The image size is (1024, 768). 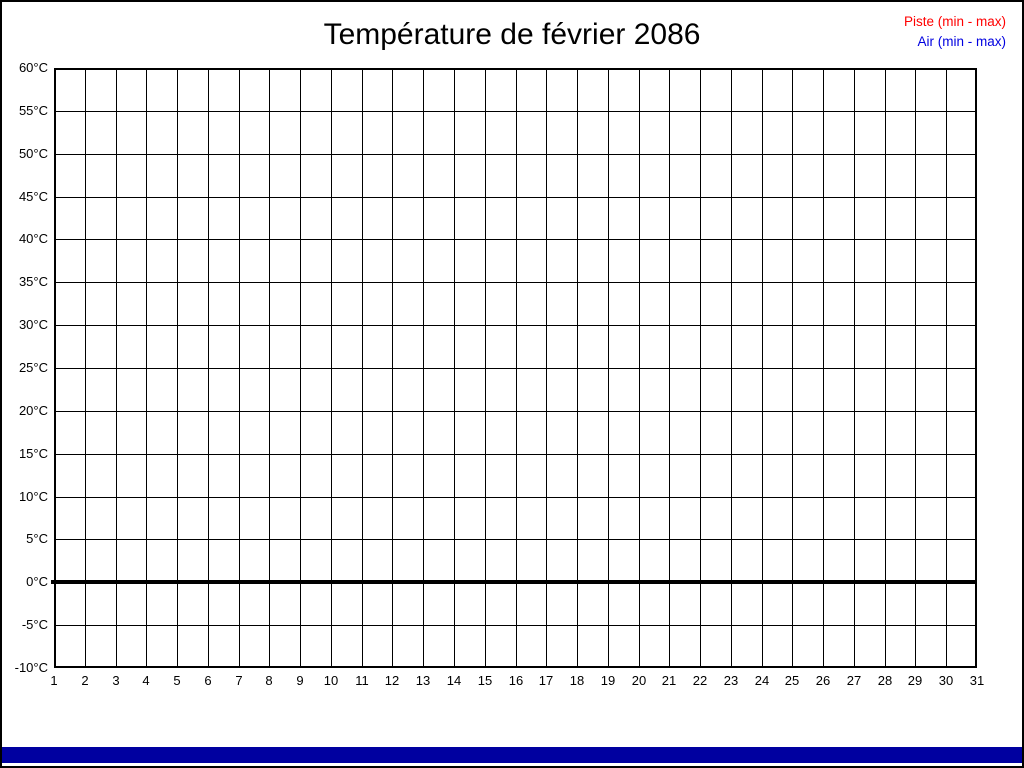 What do you see at coordinates (515, 411) in the screenshot?
I see `grid-hline-20°C` at bounding box center [515, 411].